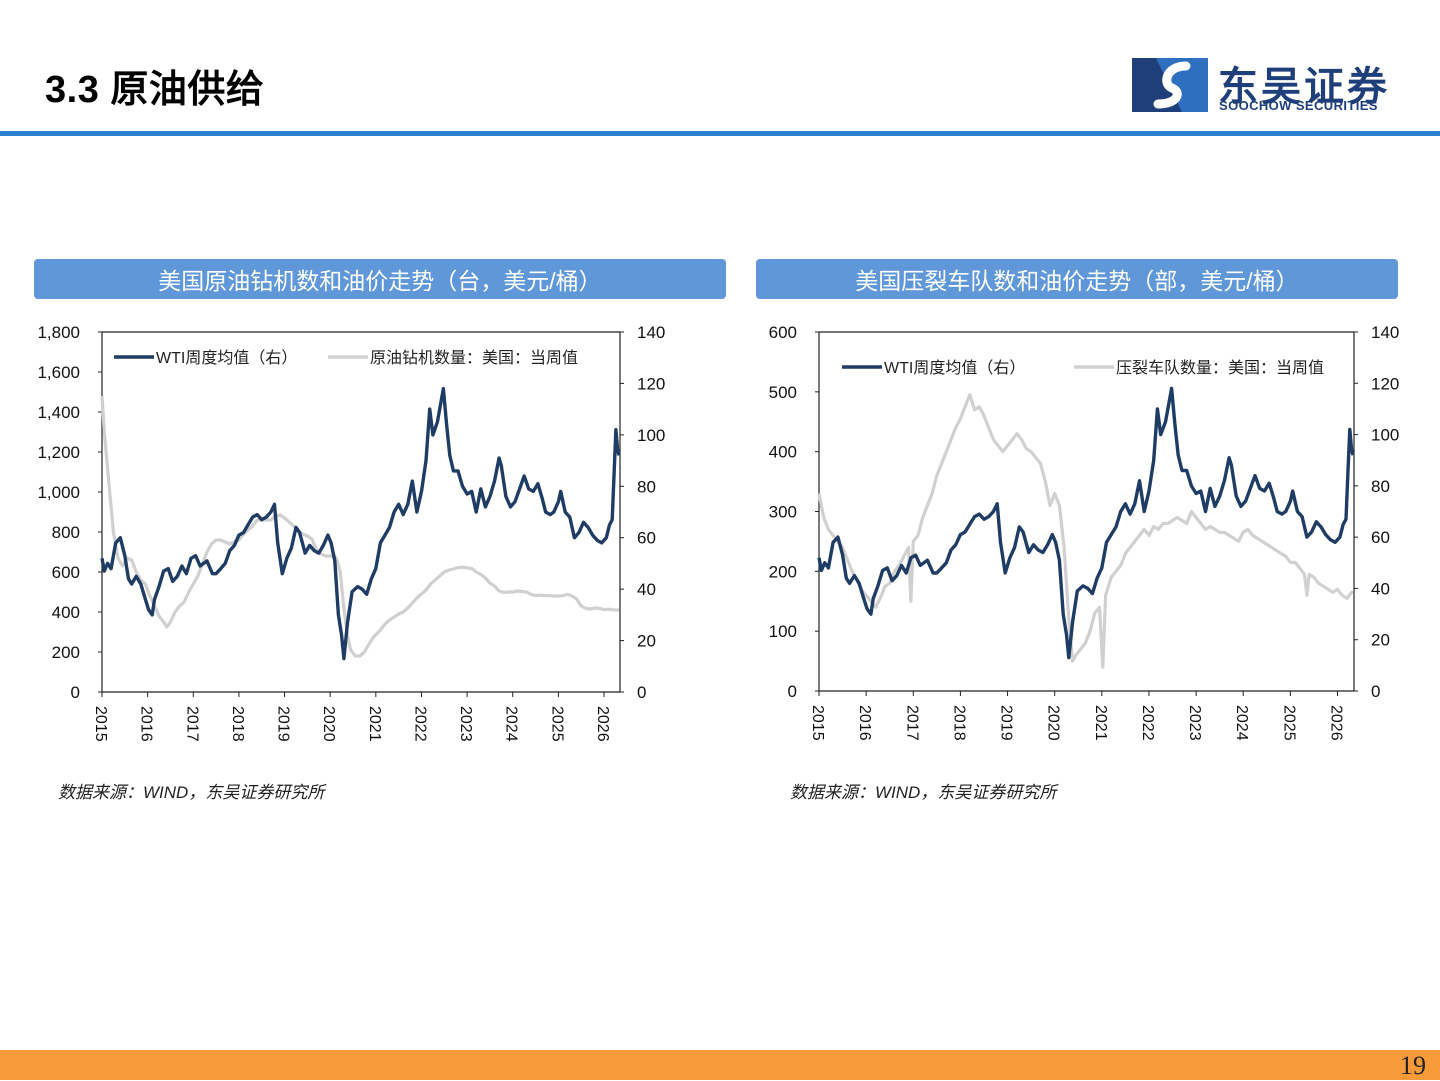 The image size is (1440, 1081). I want to click on chart1-title: 美国原油钻机数和油价走势（台，美元/桶）, so click(380, 281).